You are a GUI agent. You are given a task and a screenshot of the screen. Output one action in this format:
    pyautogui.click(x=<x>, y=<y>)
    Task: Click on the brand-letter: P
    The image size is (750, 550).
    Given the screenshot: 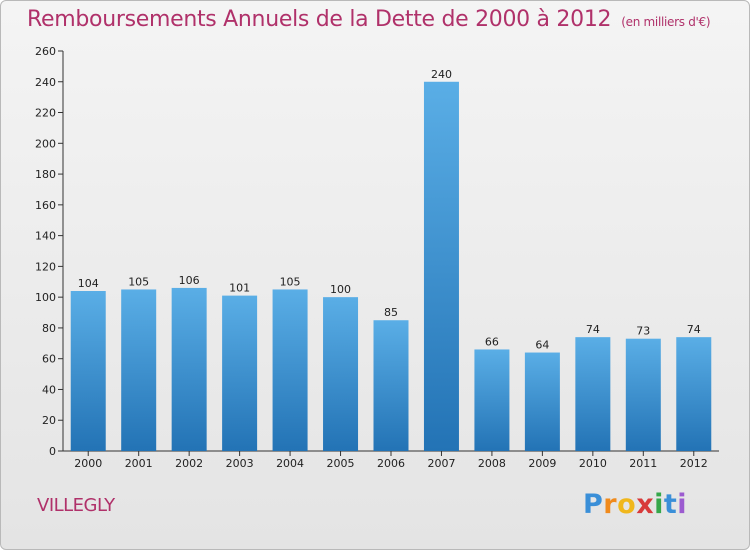 What is the action you would take?
    pyautogui.click(x=593, y=504)
    